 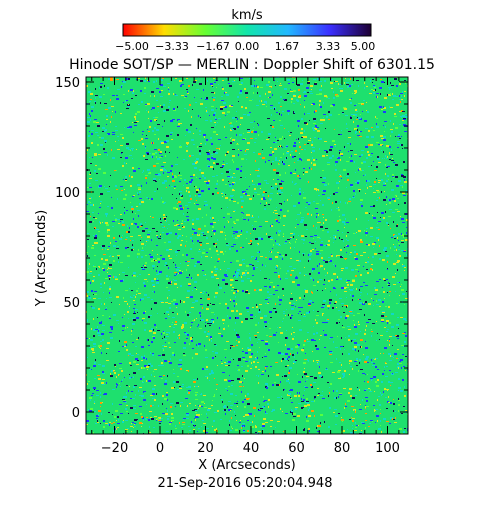 What do you see at coordinates (160, 448) in the screenshot?
I see `x-tick-label: 0` at bounding box center [160, 448].